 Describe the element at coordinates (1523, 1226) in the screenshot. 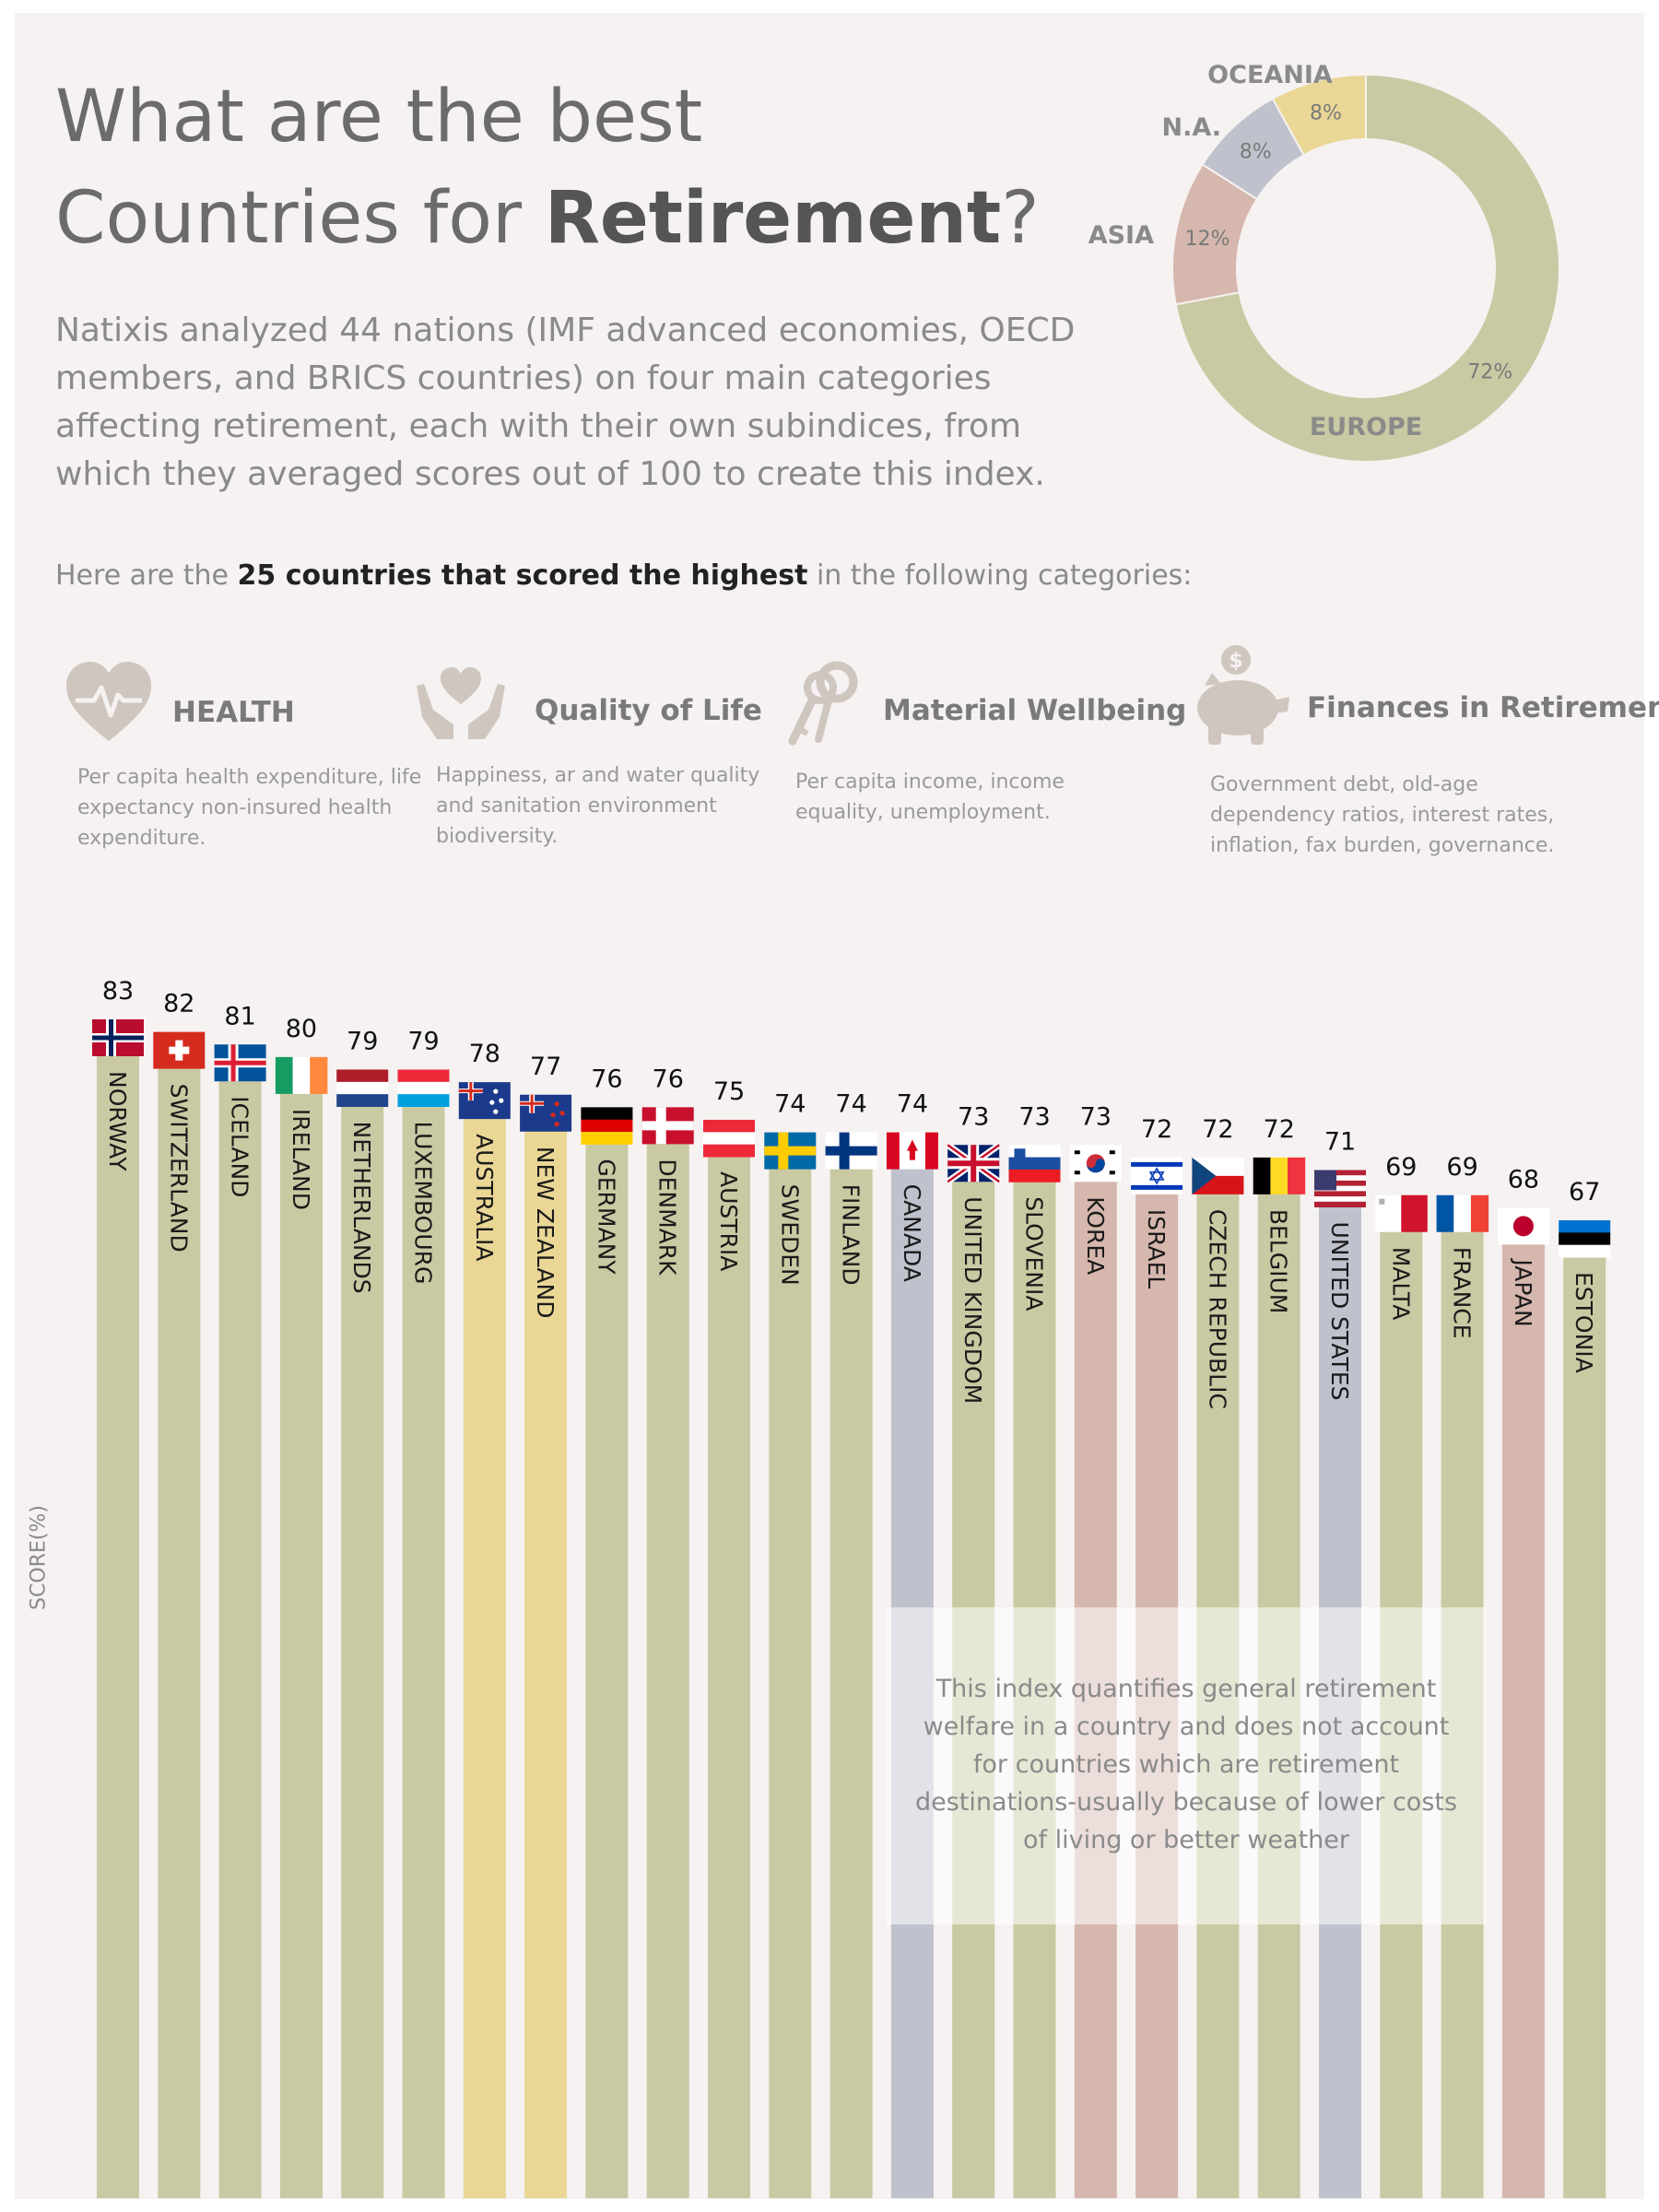

I see `japan-flag` at that location.